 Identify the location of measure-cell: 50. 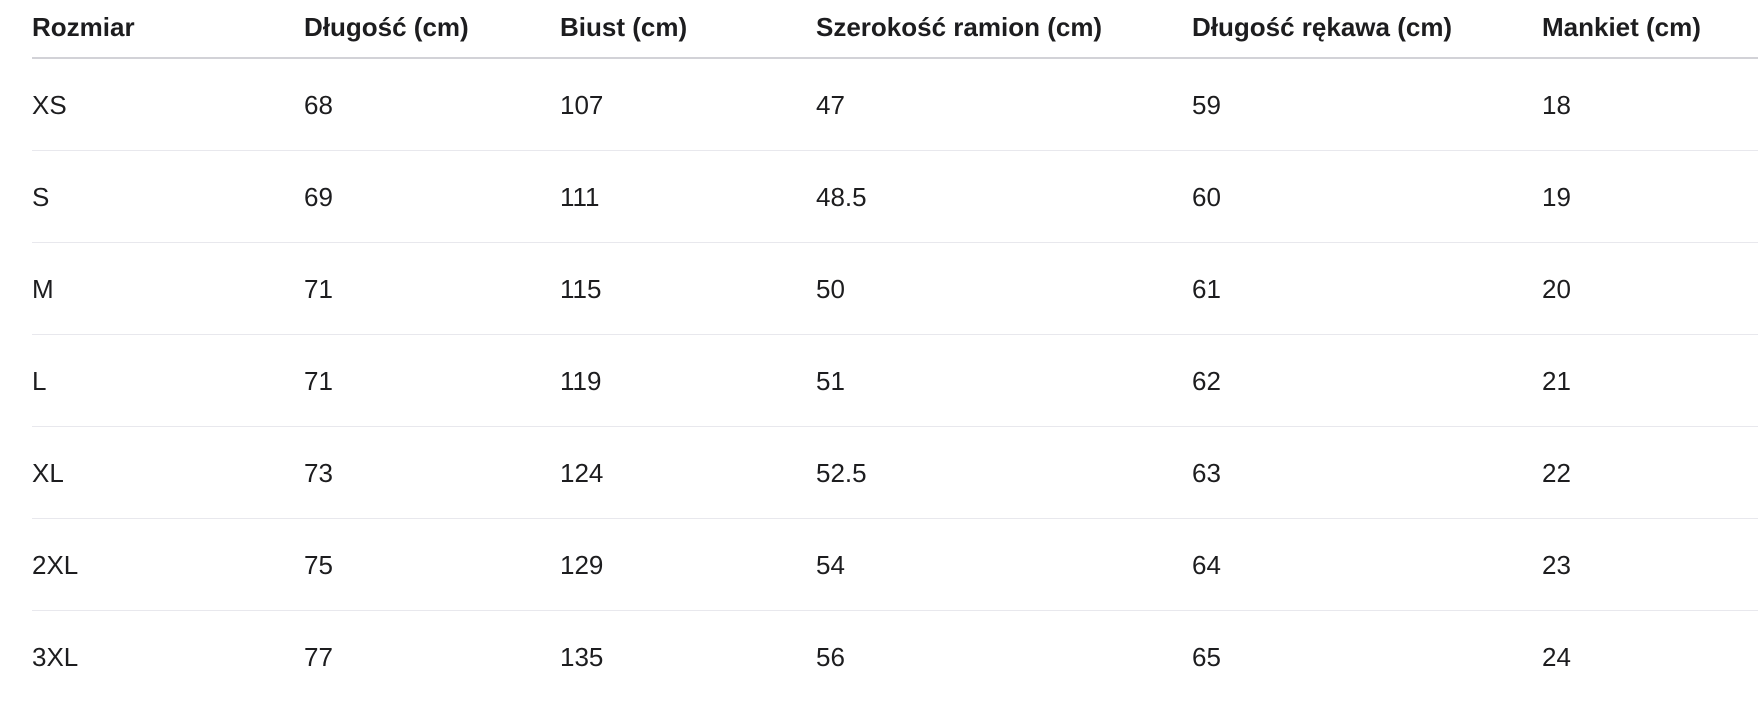
(1004, 289).